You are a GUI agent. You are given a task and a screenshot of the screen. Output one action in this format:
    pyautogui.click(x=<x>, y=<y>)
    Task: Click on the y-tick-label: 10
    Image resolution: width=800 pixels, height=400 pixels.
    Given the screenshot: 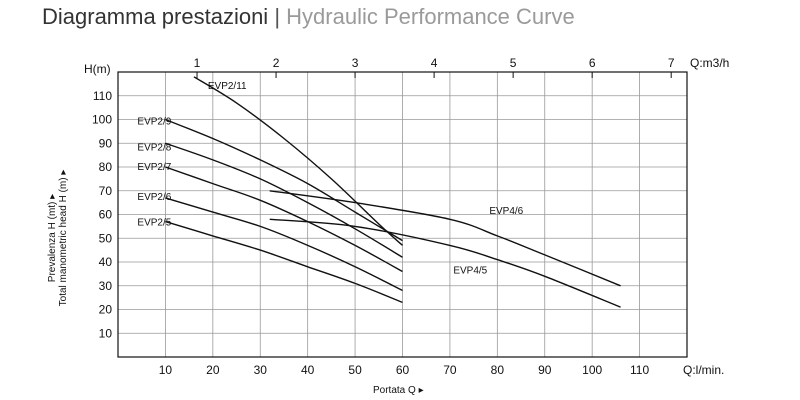 What is the action you would take?
    pyautogui.click(x=106, y=333)
    